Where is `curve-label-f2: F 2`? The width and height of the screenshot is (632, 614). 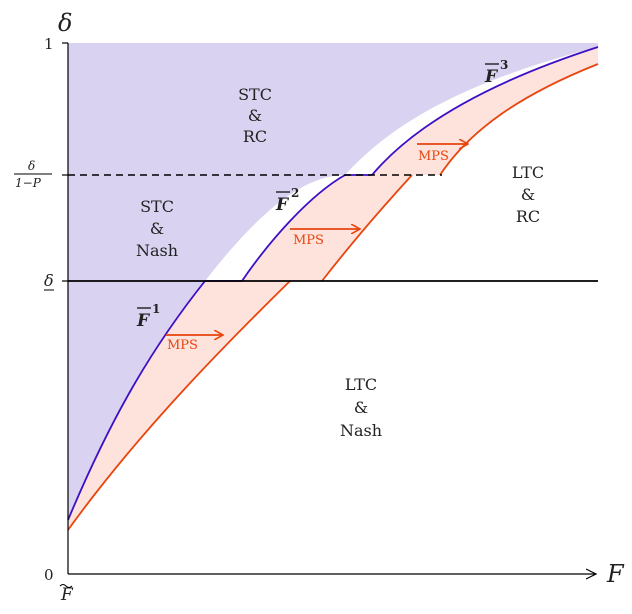
curve-label-f2: F 2 is located at coordinates (287, 200).